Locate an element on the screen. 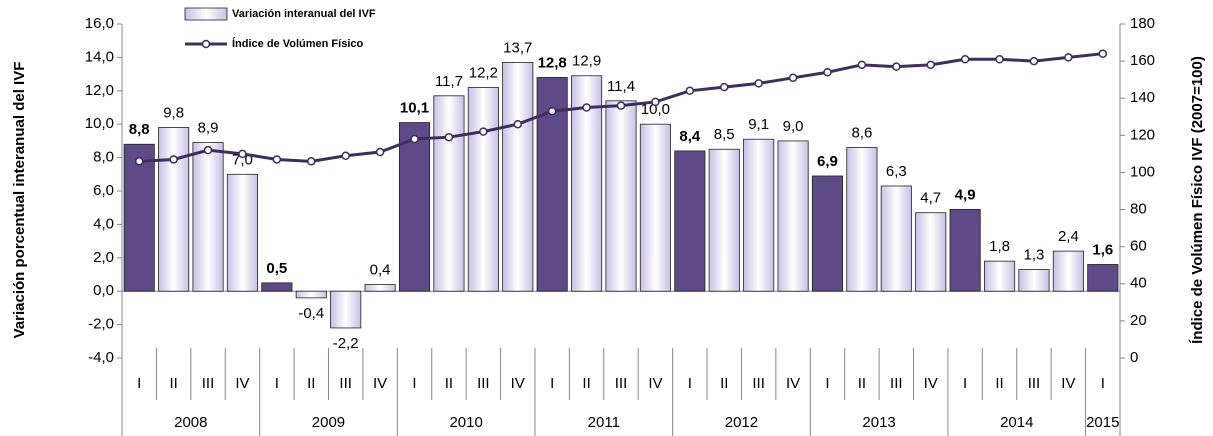  data-label: 0,4 is located at coordinates (380, 269).